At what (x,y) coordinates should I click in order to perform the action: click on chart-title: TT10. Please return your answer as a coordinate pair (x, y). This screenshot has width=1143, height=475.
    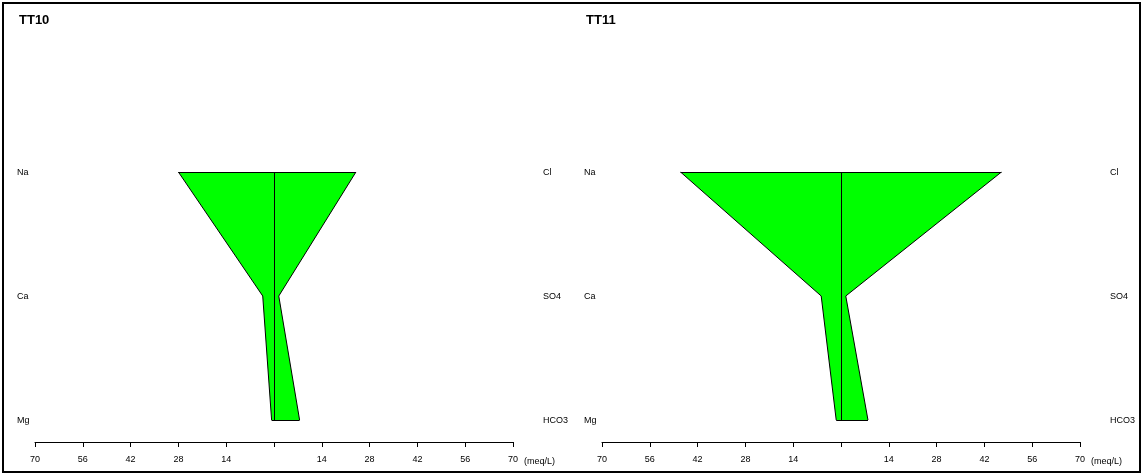
    Looking at the image, I should click on (34, 19).